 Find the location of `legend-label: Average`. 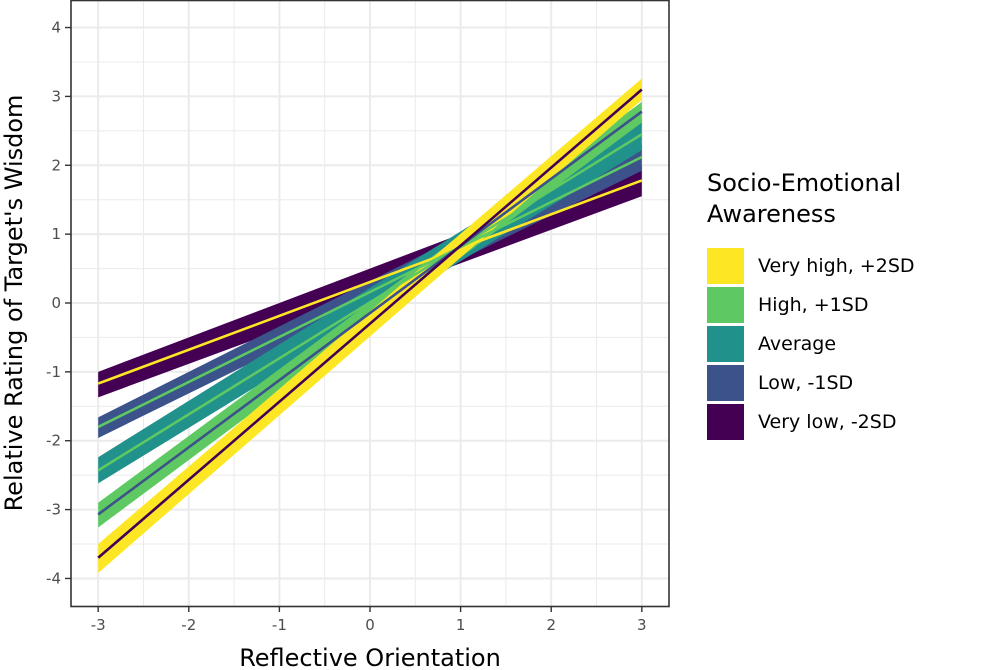

legend-label: Average is located at coordinates (797, 343).